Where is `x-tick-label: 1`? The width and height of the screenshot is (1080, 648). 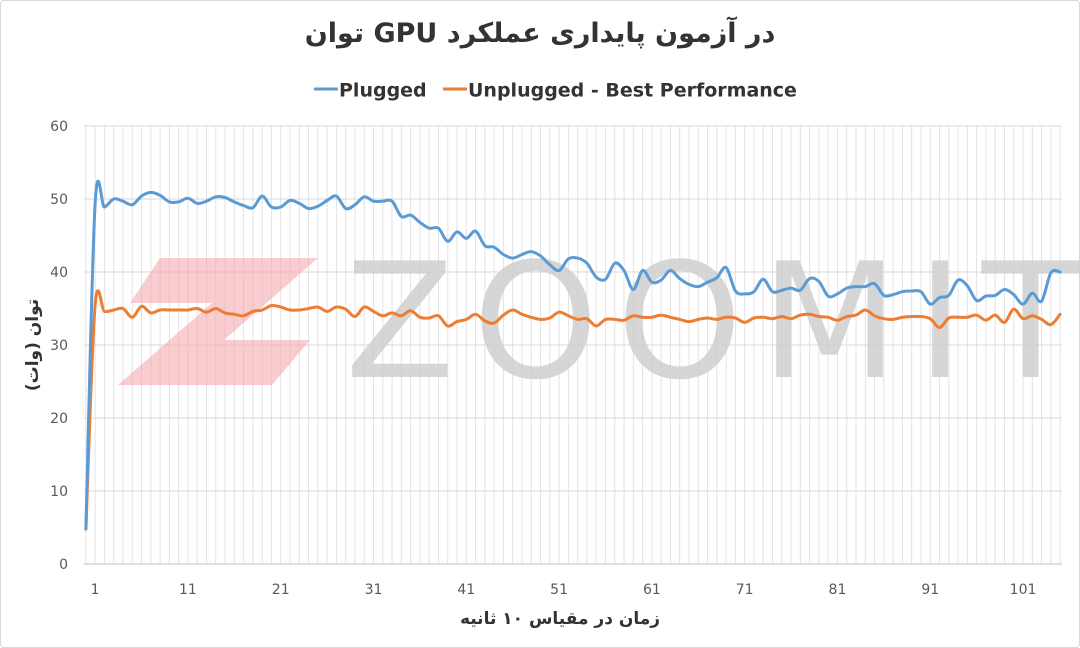
x-tick-label: 1 is located at coordinates (95, 590).